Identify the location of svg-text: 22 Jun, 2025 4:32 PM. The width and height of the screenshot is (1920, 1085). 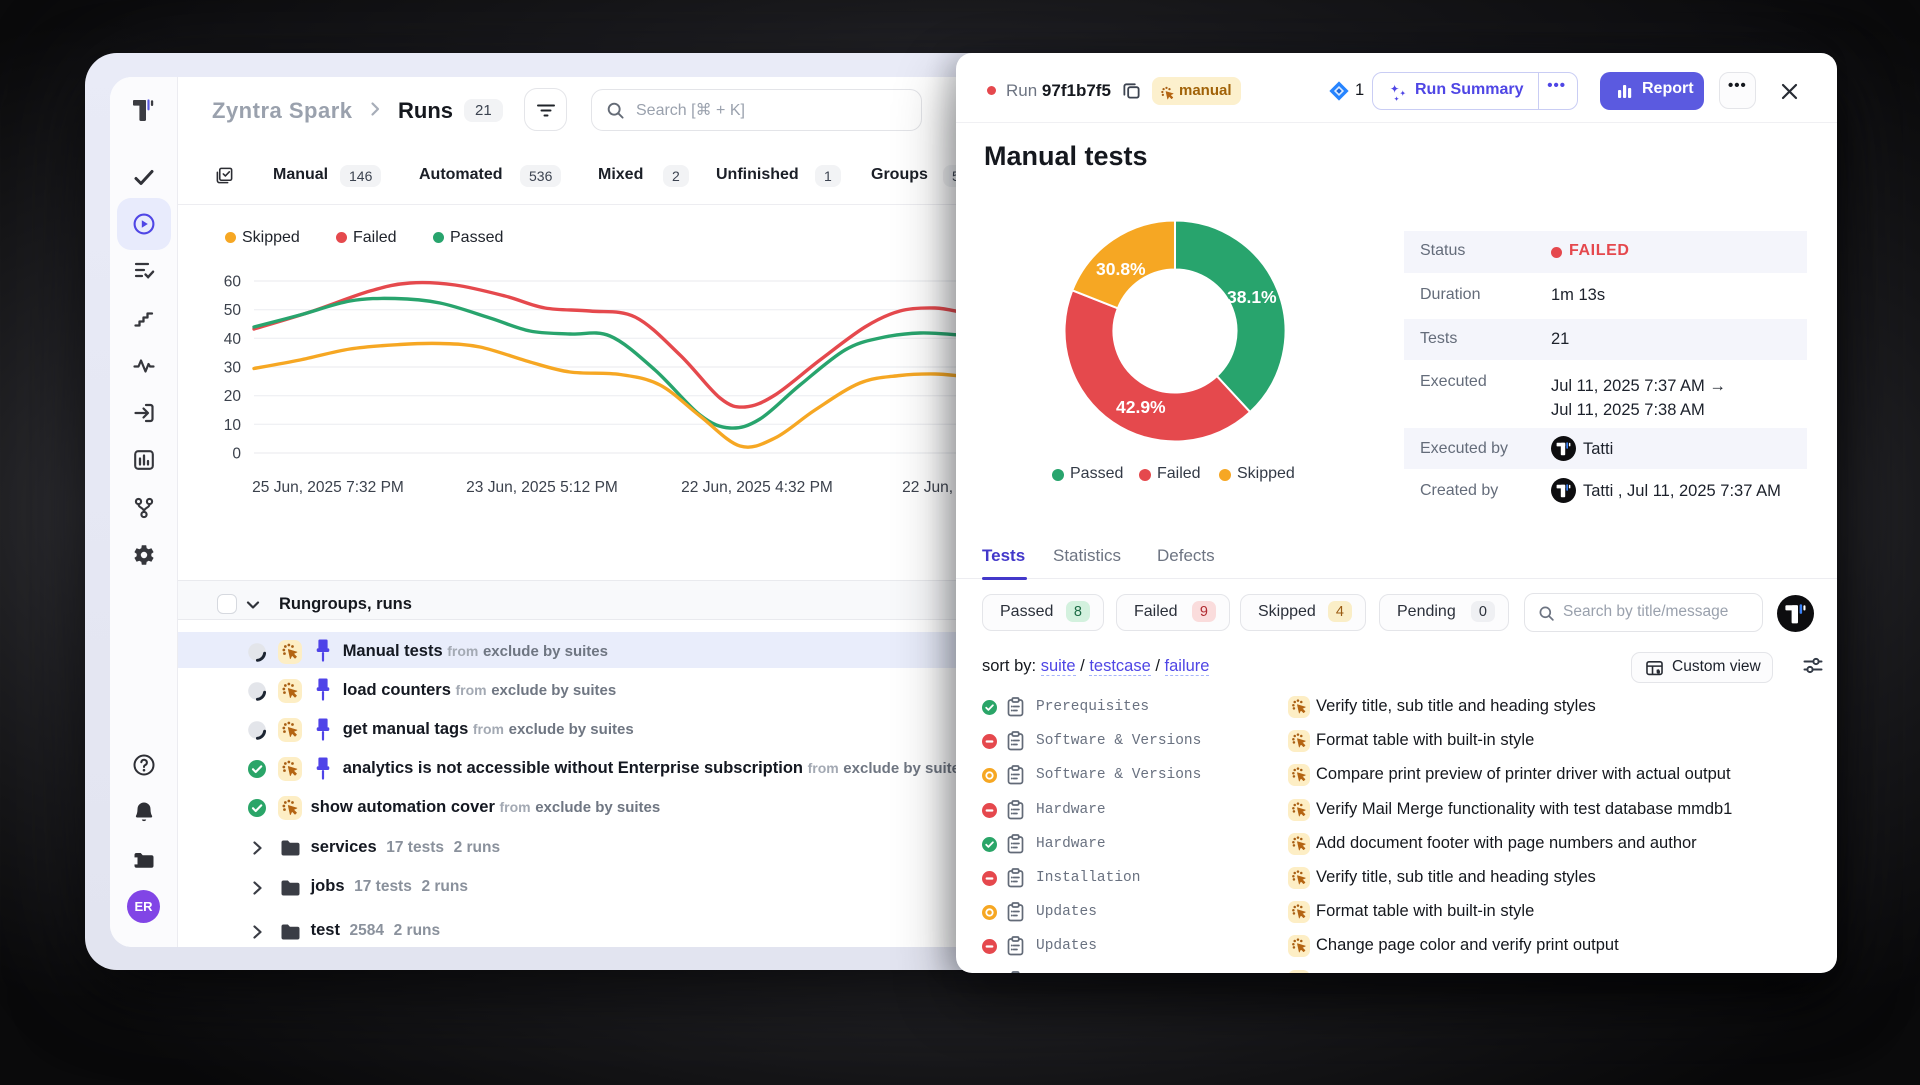
(757, 487).